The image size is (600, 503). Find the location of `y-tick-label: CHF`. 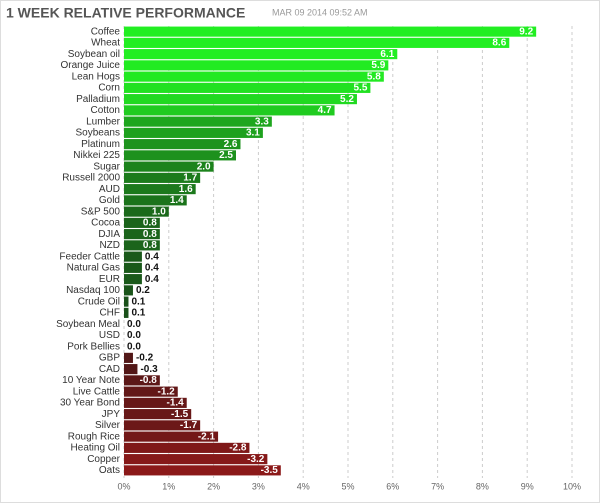

y-tick-label: CHF is located at coordinates (109, 313).